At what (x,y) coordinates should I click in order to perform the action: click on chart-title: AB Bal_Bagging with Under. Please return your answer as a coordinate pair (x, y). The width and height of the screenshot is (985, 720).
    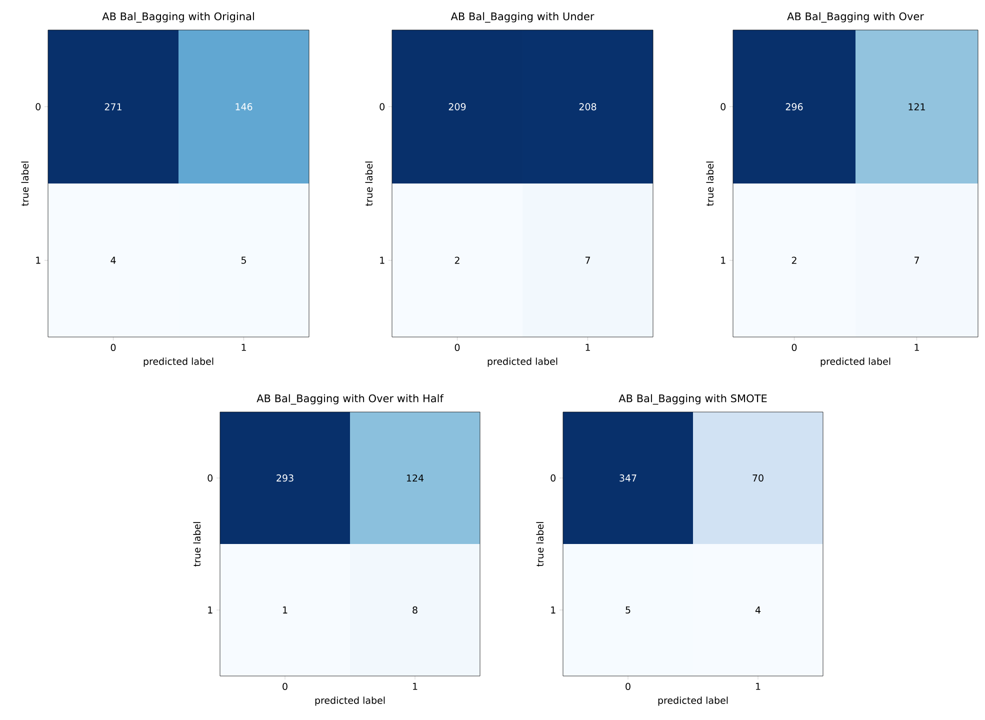
    Looking at the image, I should click on (522, 17).